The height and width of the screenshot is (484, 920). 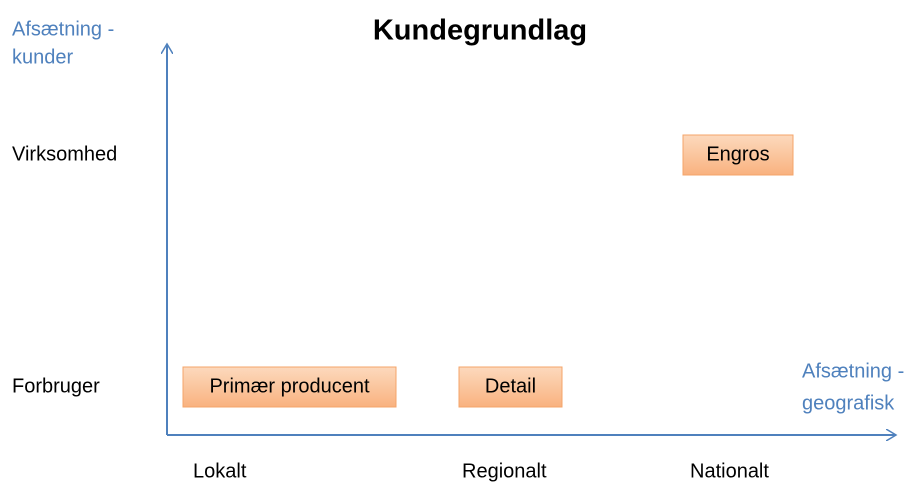 I want to click on row-label: Forbruger, so click(x=56, y=386).